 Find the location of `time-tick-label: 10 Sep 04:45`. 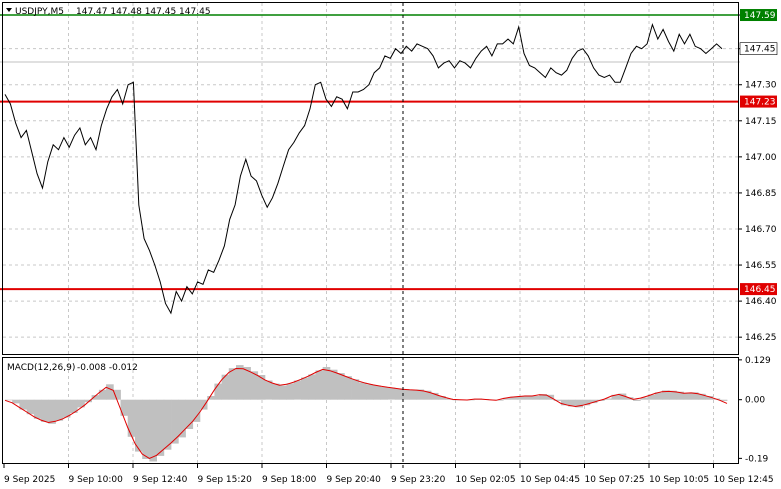

time-tick-label: 10 Sep 04:45 is located at coordinates (550, 480).